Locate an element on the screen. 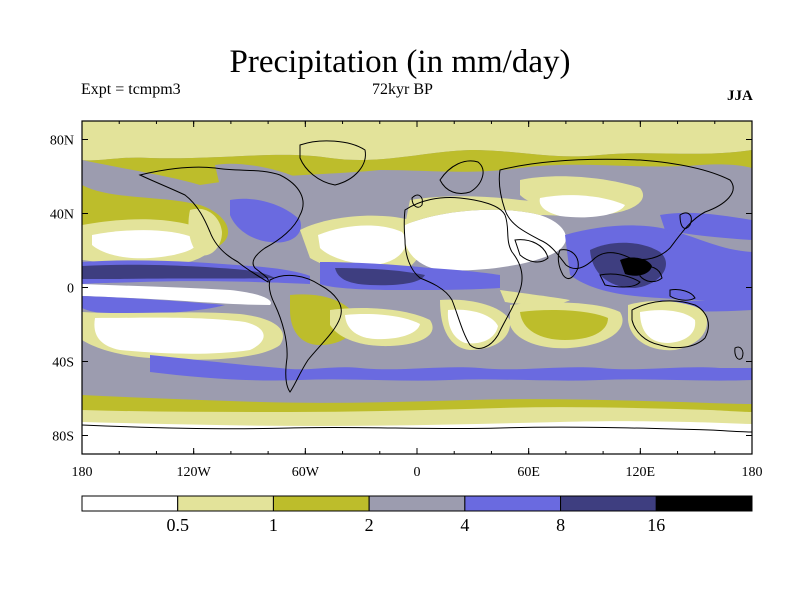  lon-label: 120E is located at coordinates (641, 472).